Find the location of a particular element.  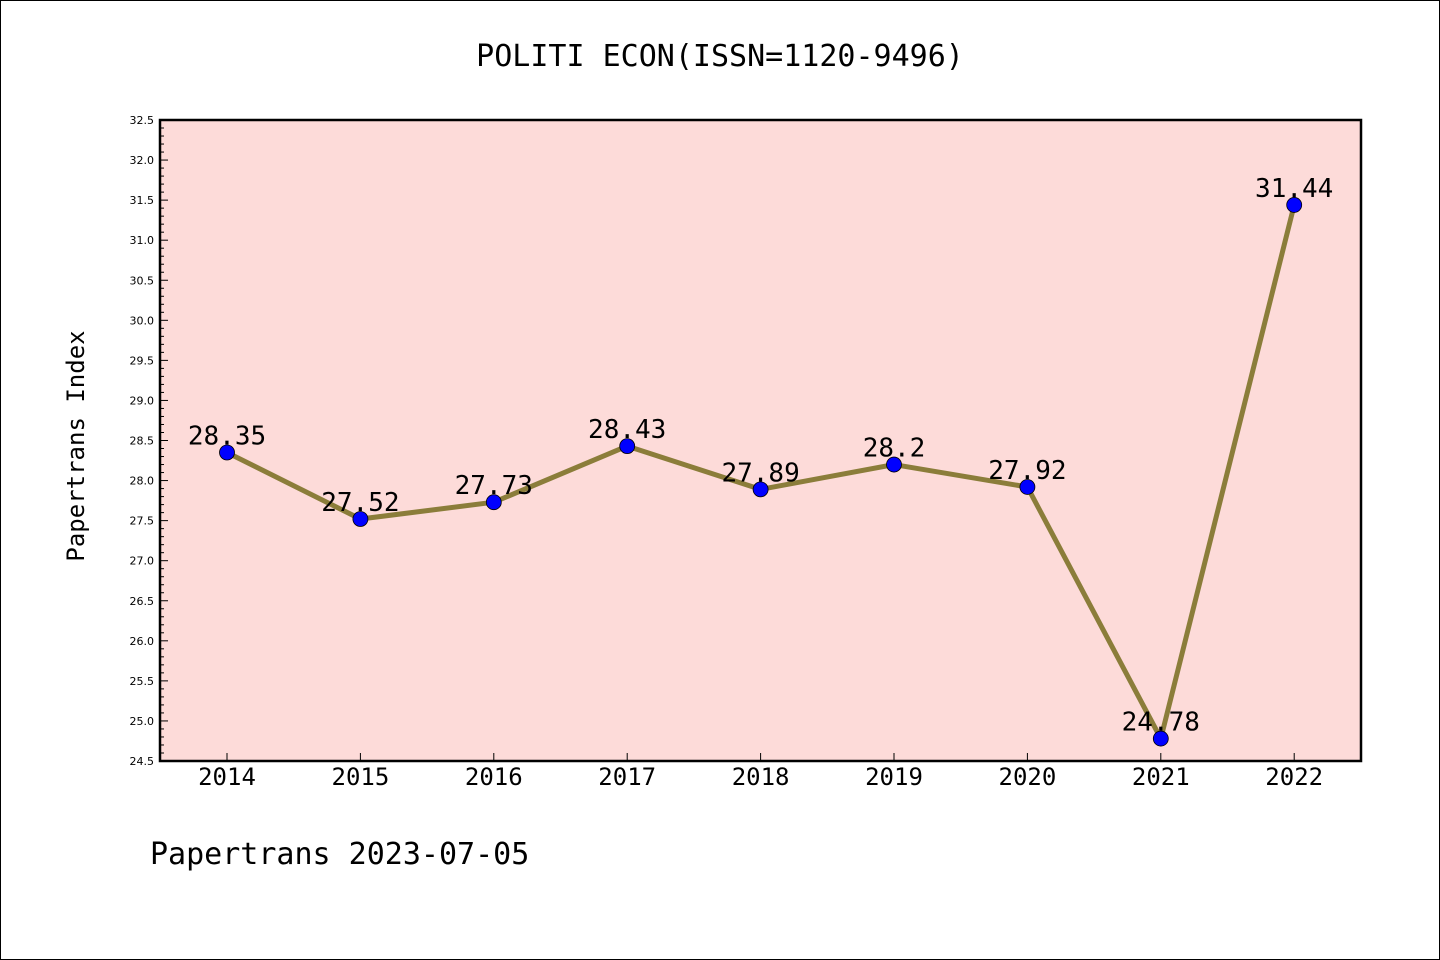

data-label: 27.73 is located at coordinates (494, 486).